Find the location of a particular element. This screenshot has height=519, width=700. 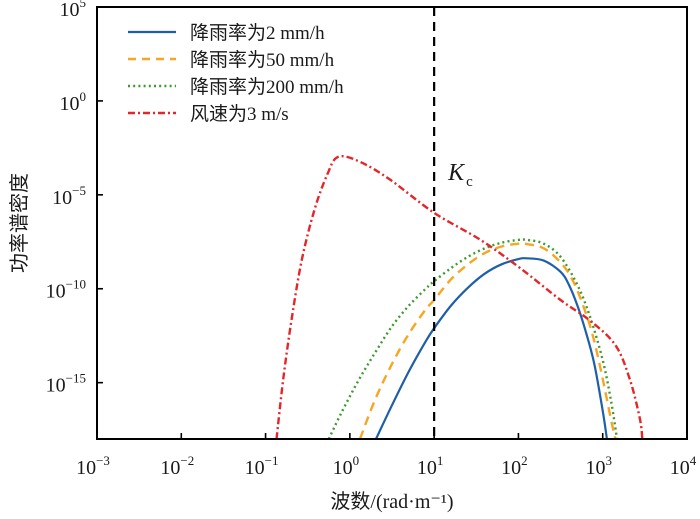

x-tick-label: 10⁰ is located at coordinates (346, 466).